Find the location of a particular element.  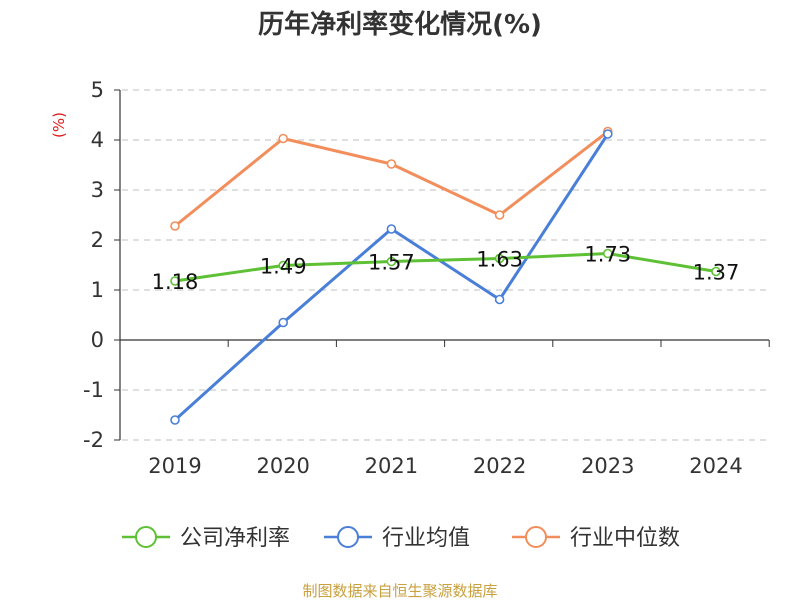

y-tick-label: -1 is located at coordinates (93, 390).